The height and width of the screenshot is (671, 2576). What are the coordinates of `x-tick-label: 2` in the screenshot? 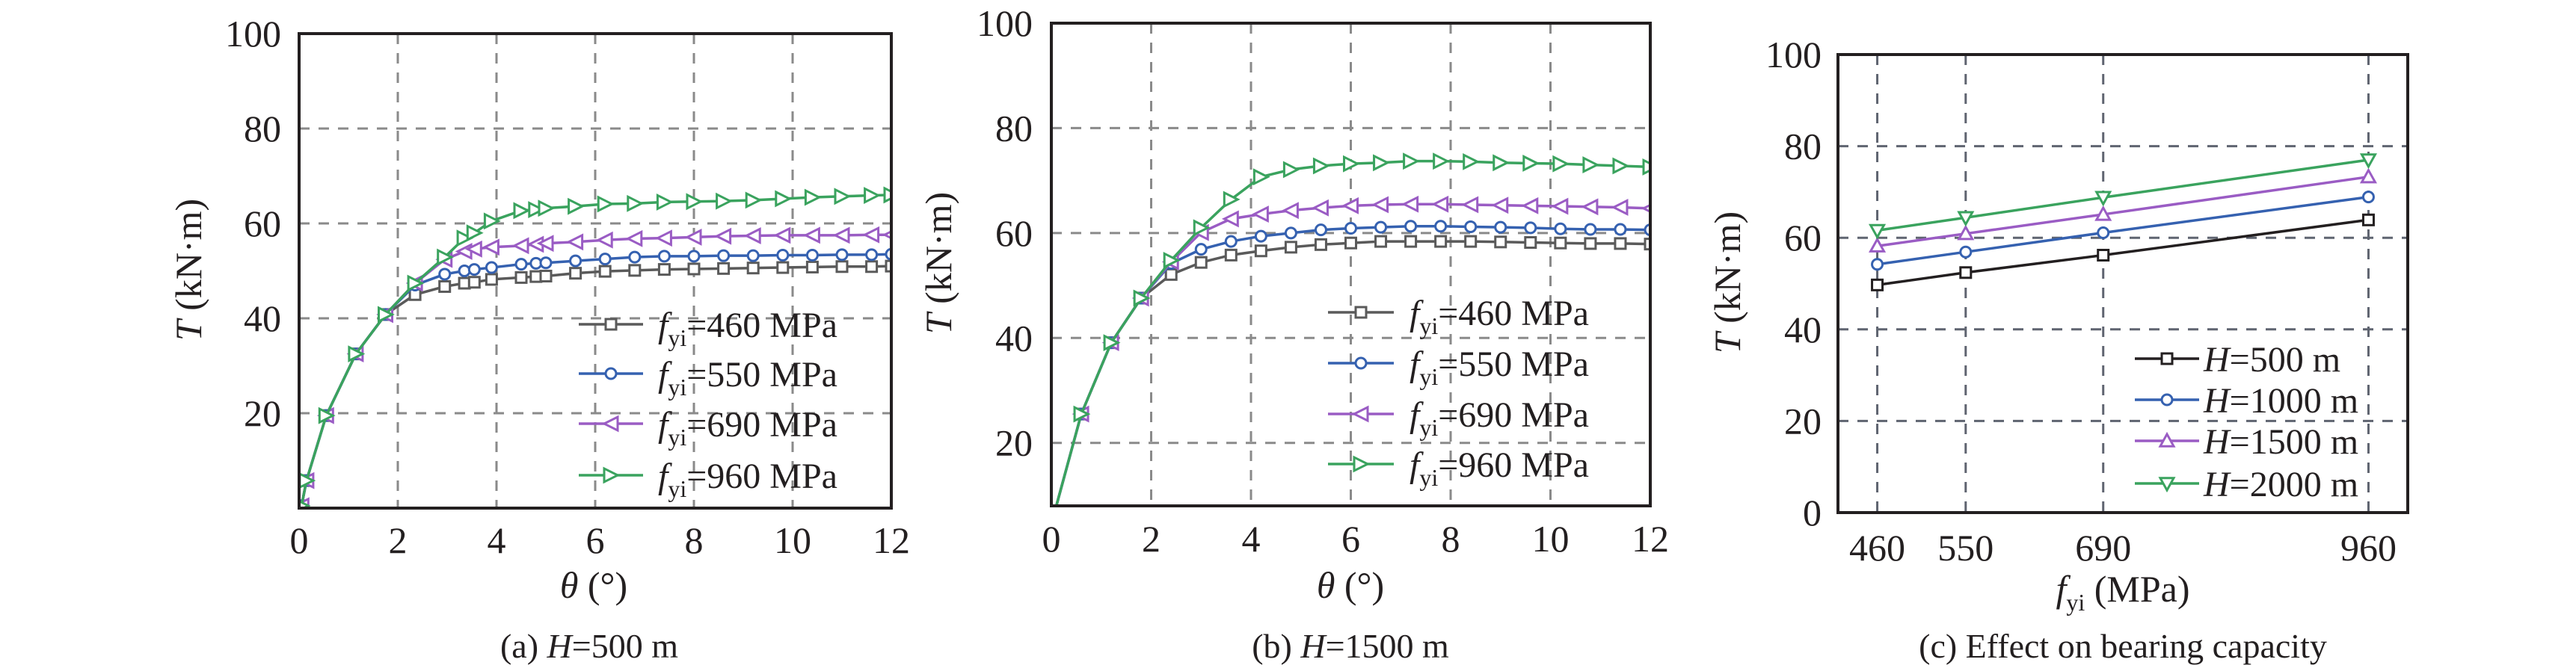 It's located at (398, 540).